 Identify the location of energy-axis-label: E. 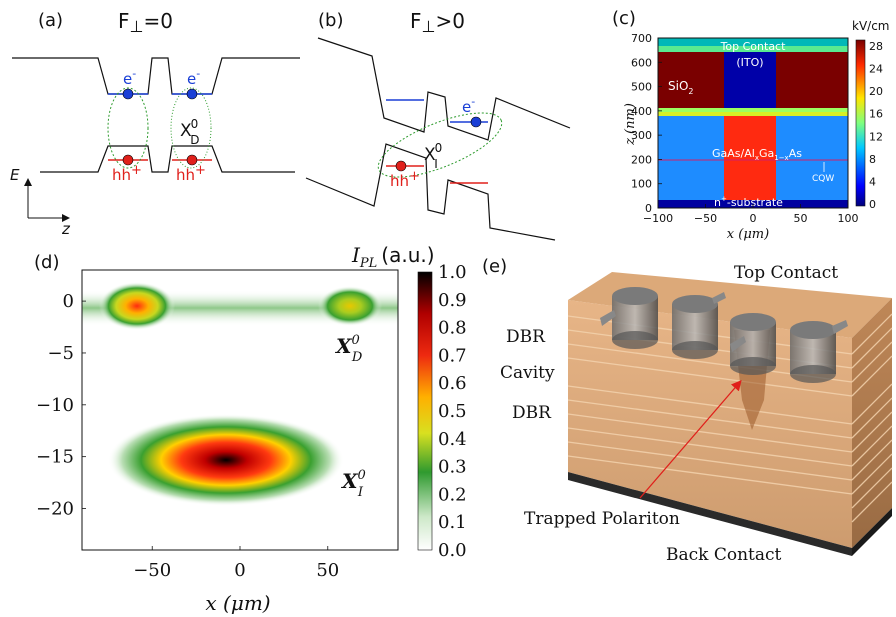
(15, 175).